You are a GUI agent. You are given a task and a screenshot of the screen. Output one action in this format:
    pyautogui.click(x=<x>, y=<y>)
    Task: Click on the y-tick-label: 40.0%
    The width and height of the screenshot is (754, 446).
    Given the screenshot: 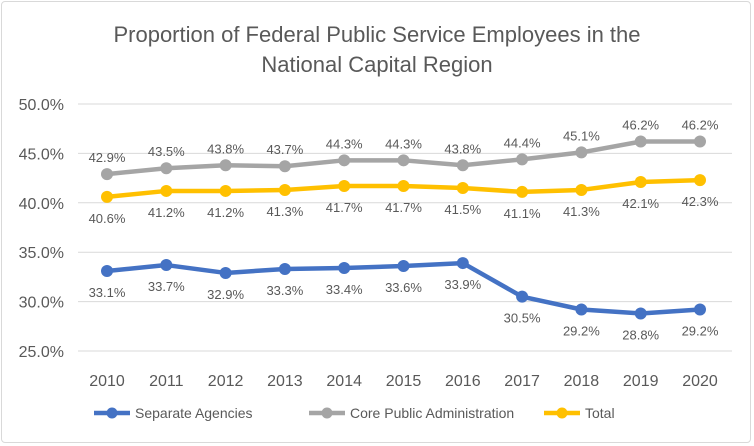 What is the action you would take?
    pyautogui.click(x=41, y=204)
    